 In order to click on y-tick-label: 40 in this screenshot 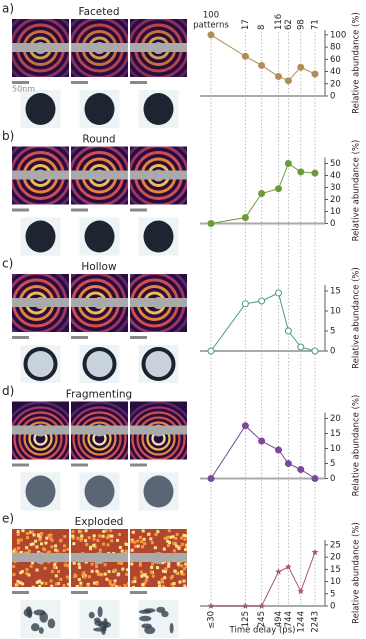, I will do `click(335, 176)`.